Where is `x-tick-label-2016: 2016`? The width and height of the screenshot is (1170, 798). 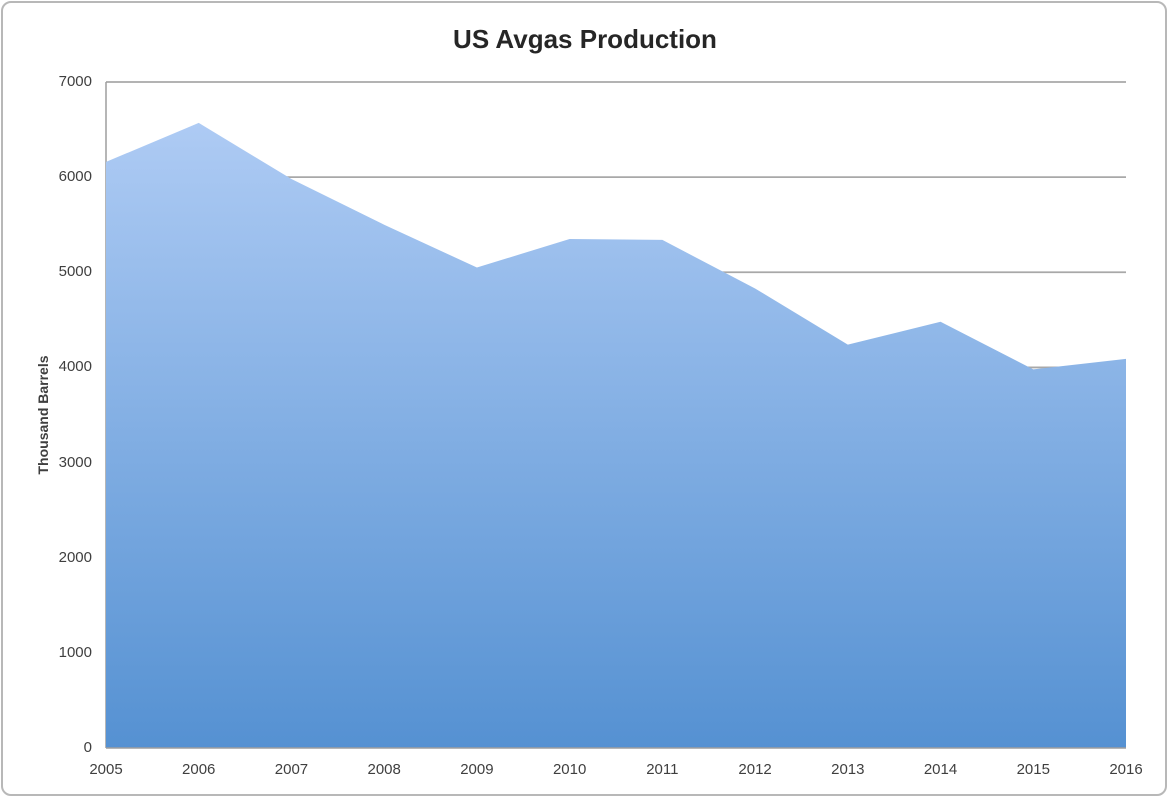 x-tick-label-2016: 2016 is located at coordinates (1126, 769).